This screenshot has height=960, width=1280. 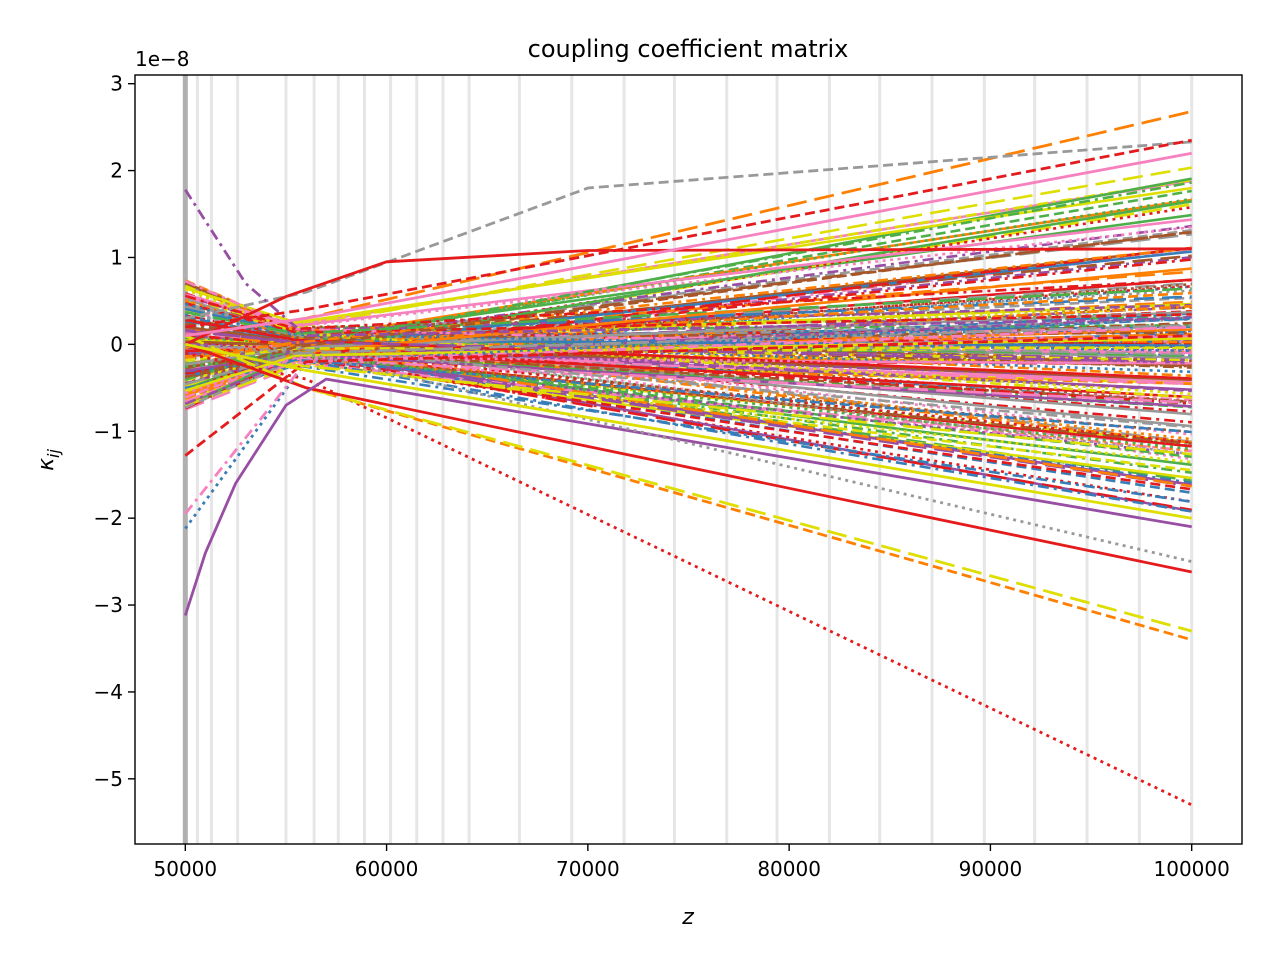 What do you see at coordinates (108, 518) in the screenshot?
I see `y-tick-label: −2` at bounding box center [108, 518].